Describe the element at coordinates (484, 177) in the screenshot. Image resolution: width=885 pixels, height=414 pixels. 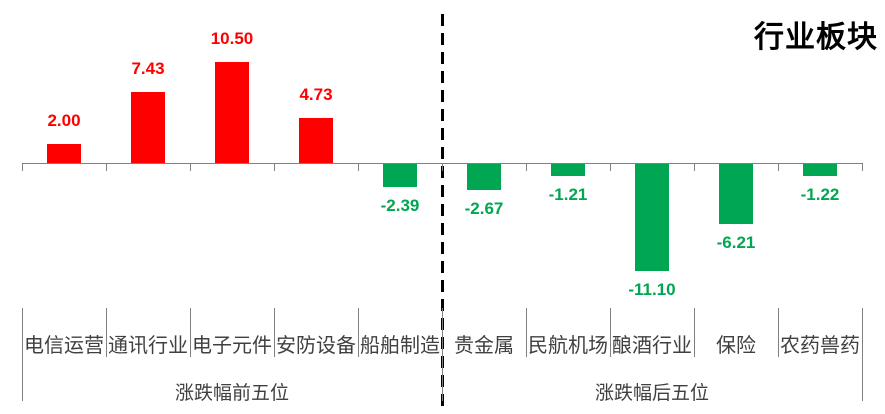
I see `bar-贵金属` at that location.